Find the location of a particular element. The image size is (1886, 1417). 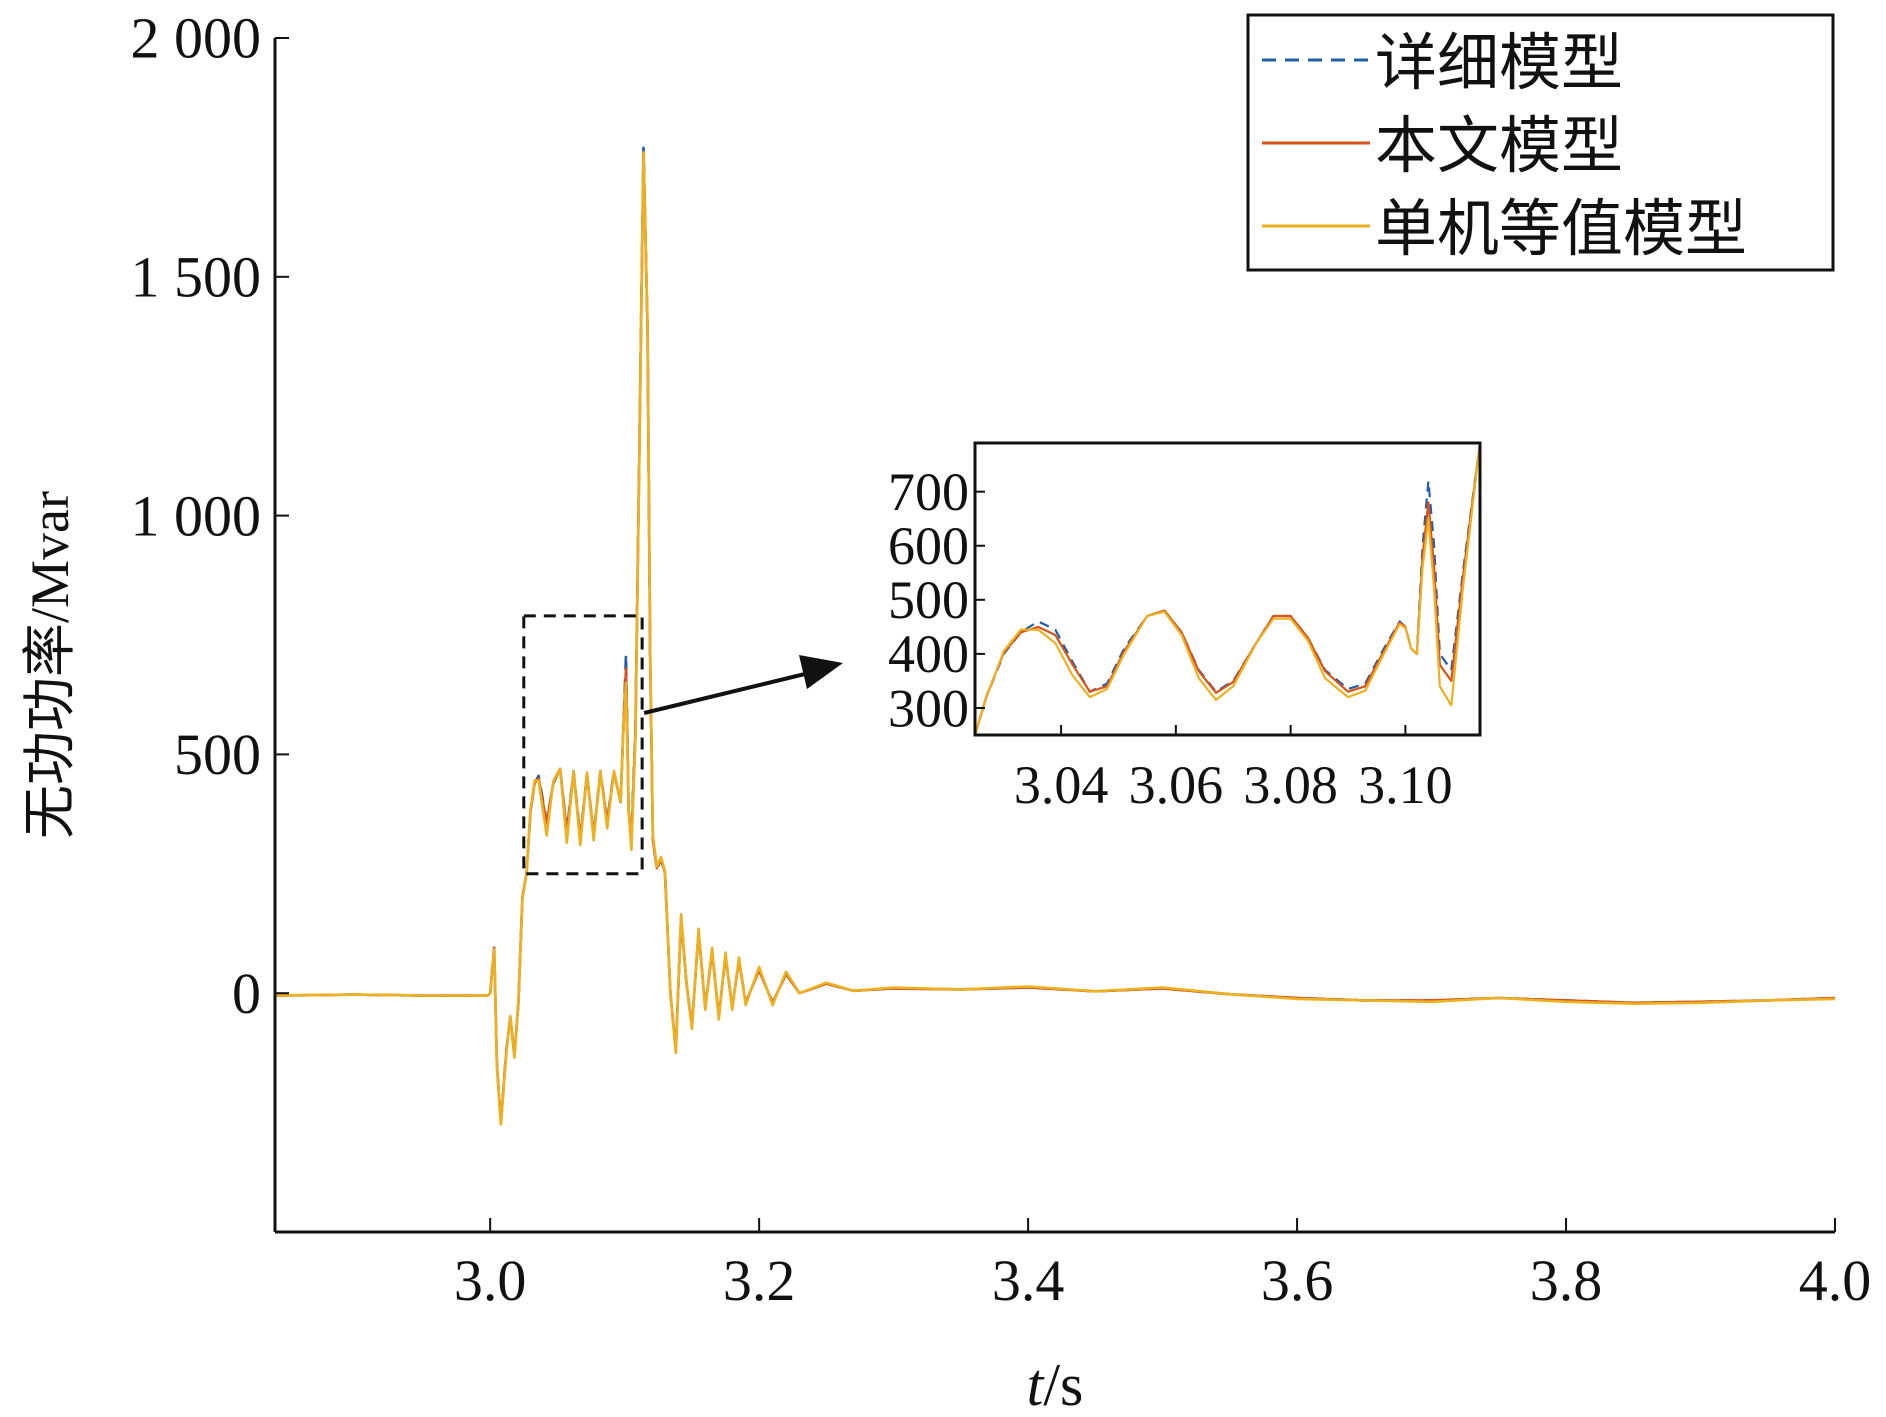

inset-x-tick-label: 3.06 is located at coordinates (1176, 785).